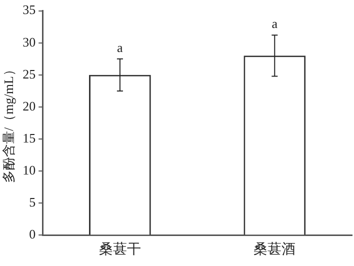 This screenshot has width=354, height=266. What do you see at coordinates (8, 123) in the screenshot?
I see `y-axis-title: 多酚含量/（mg/mL）` at bounding box center [8, 123].